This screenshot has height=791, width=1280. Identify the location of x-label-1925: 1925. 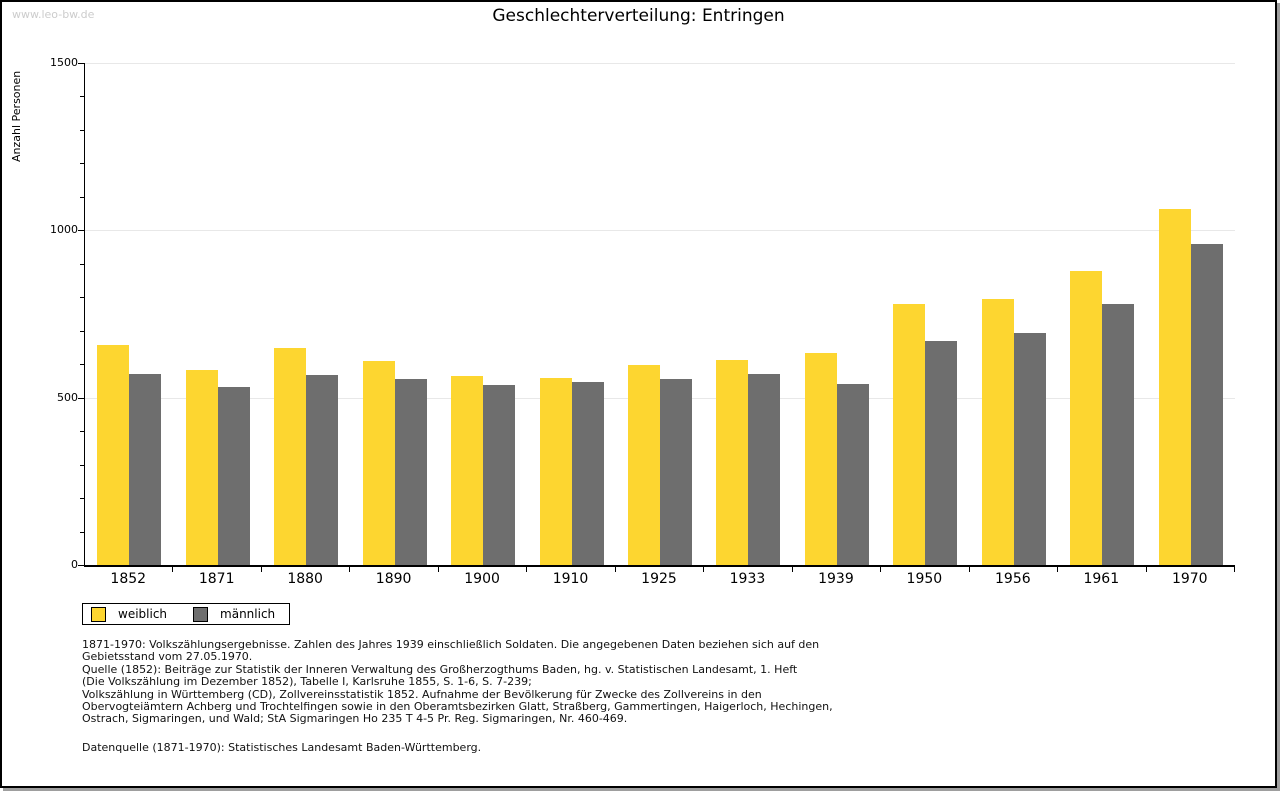
(659, 579).